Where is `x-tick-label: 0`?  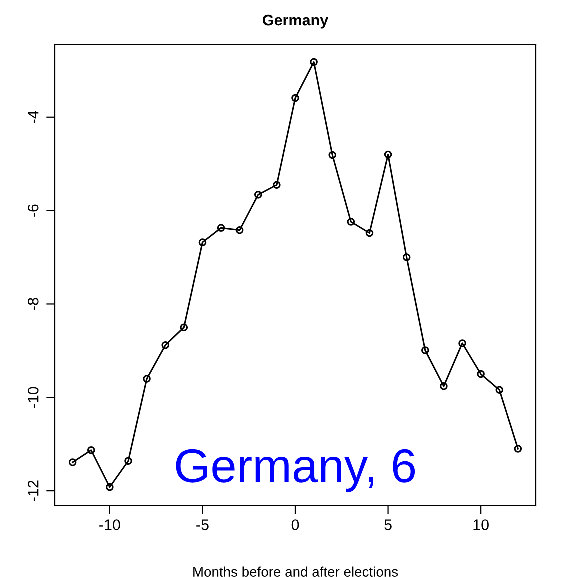
x-tick-label: 0 is located at coordinates (296, 525).